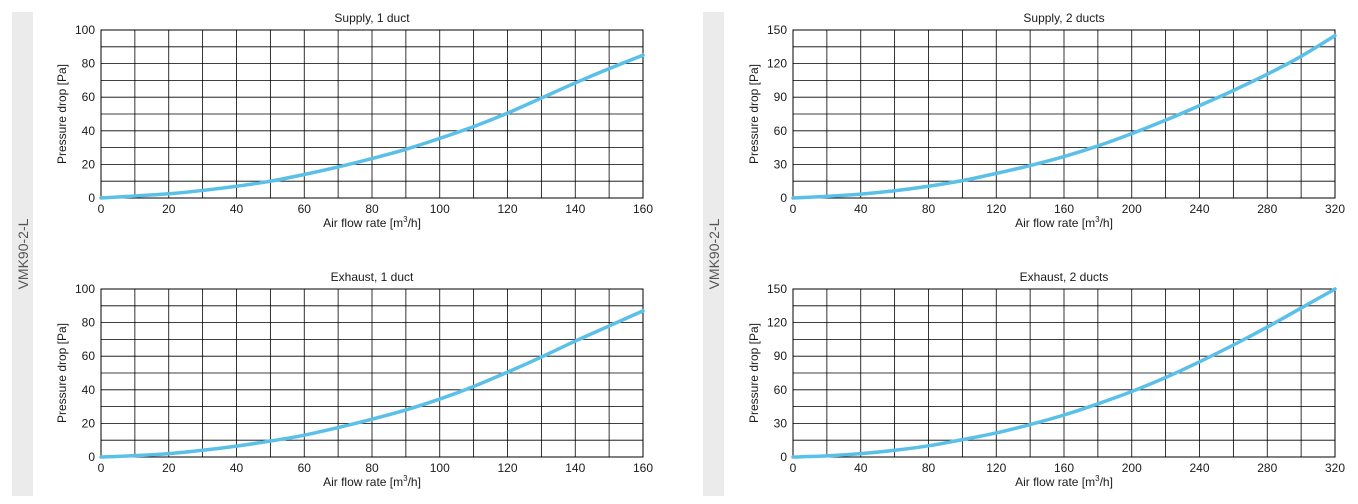  What do you see at coordinates (22, 254) in the screenshot?
I see `side-band-left: VMK90-2-L` at bounding box center [22, 254].